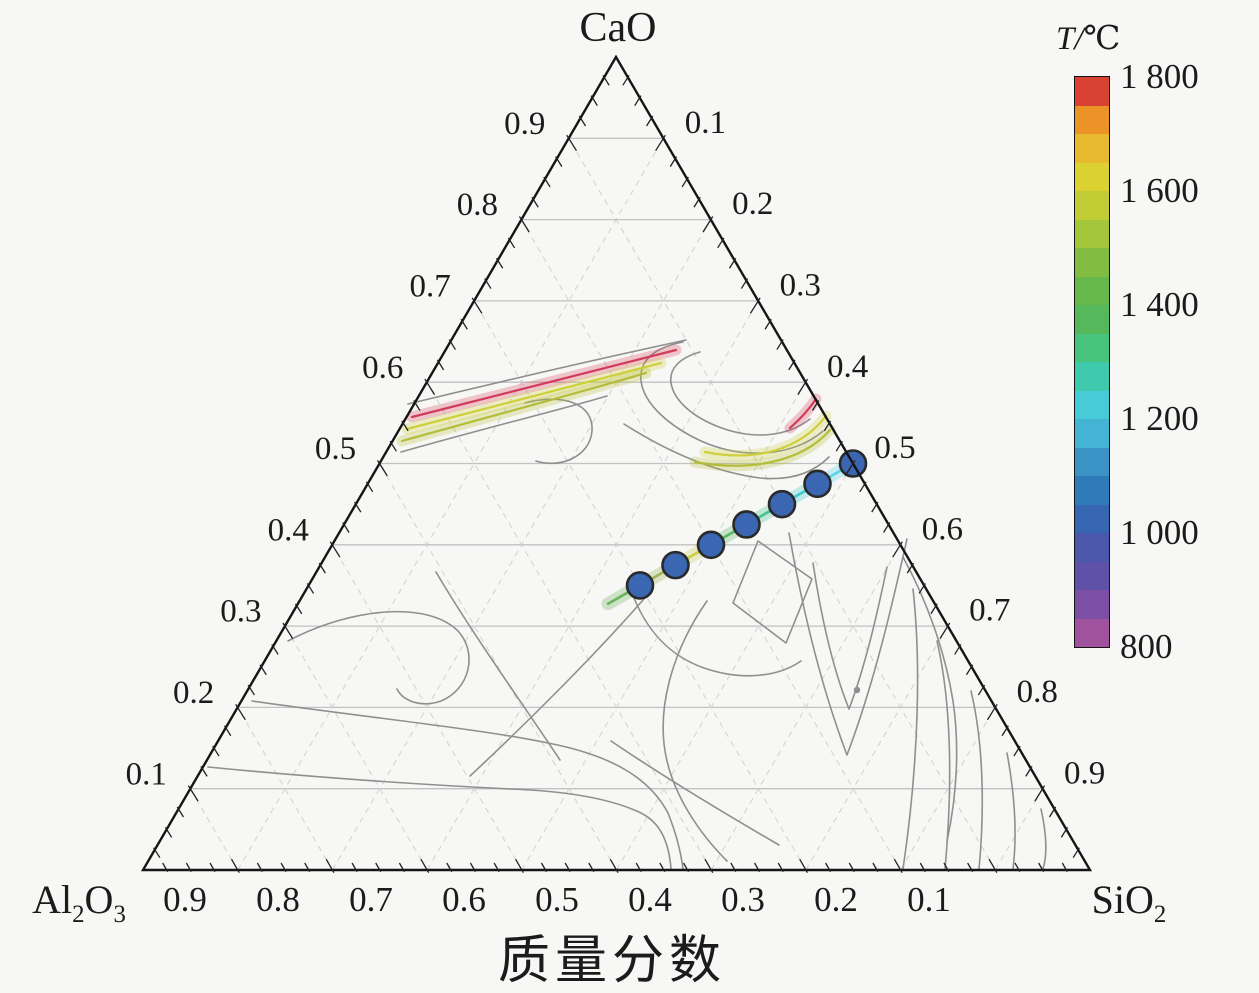 The image size is (1259, 993). What do you see at coordinates (79, 902) in the screenshot?
I see `vertex-label-al2o3: Al2O3` at bounding box center [79, 902].